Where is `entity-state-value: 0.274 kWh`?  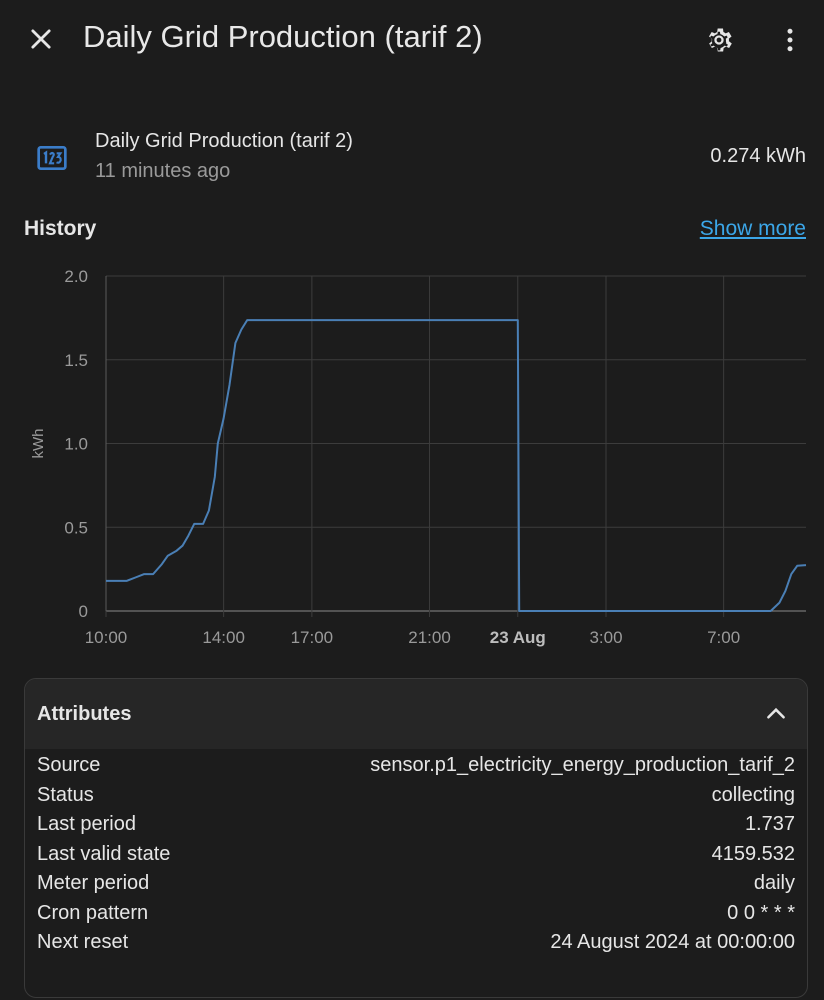 entity-state-value: 0.274 kWh is located at coordinates (758, 156).